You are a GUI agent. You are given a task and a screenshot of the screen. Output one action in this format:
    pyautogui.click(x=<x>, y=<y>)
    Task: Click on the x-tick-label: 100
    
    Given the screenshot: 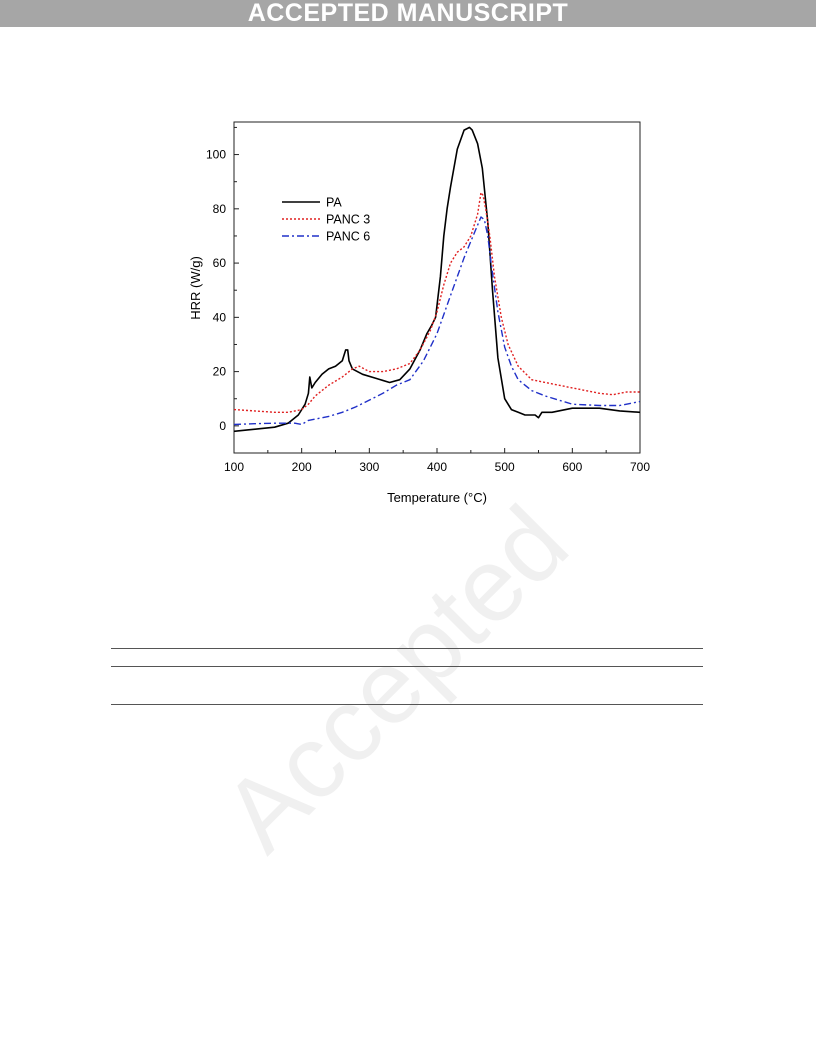 What is the action you would take?
    pyautogui.click(x=234, y=467)
    